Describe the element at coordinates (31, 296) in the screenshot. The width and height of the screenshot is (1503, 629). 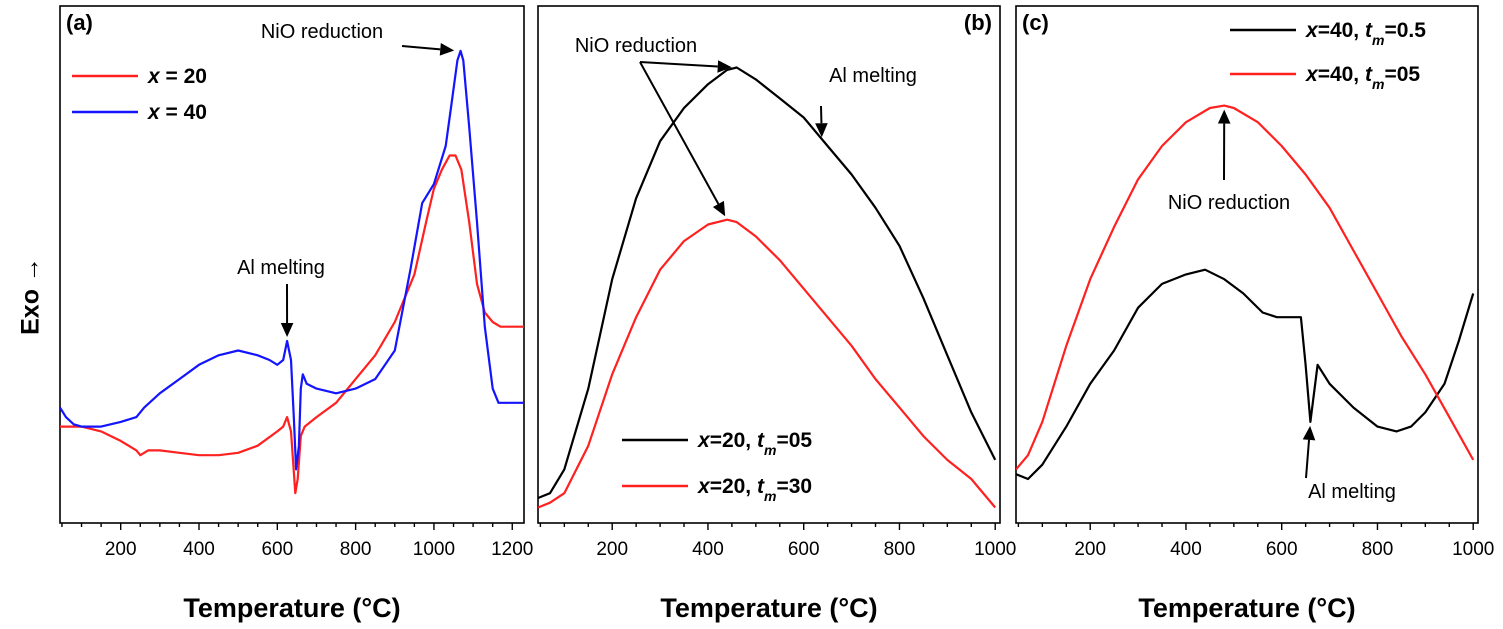
I see `y-axis-label: Exo →` at that location.